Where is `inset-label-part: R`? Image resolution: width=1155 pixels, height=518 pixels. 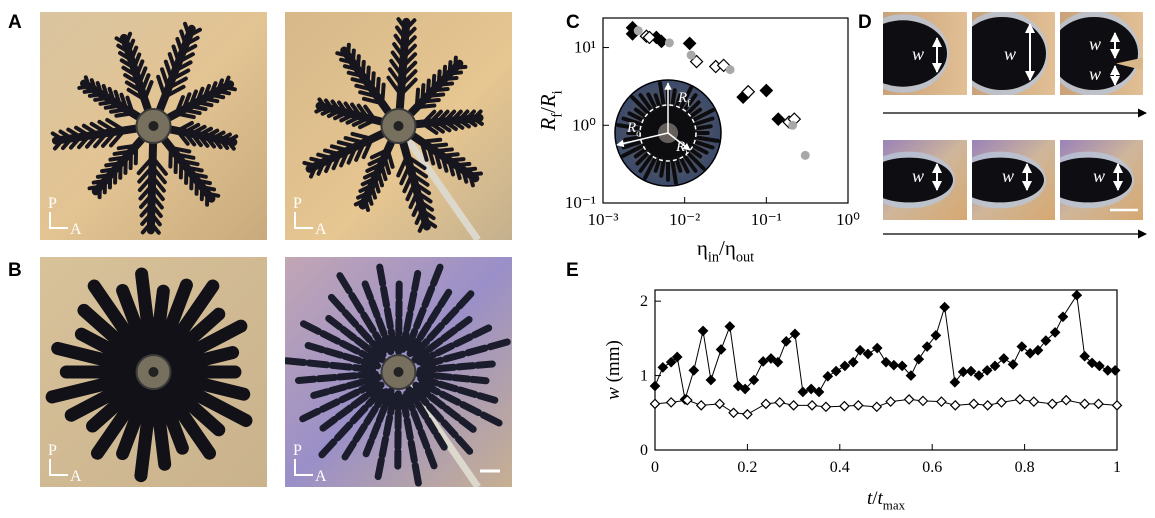
inset-label-part: R is located at coordinates (680, 147).